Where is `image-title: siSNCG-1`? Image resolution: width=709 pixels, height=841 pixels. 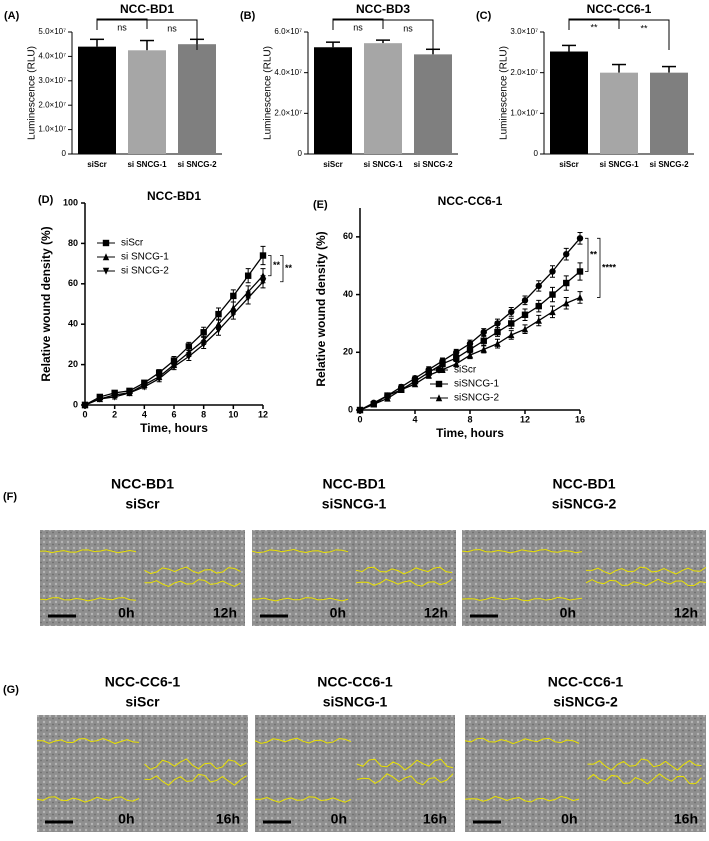
image-title: siSNCG-1 is located at coordinates (354, 504).